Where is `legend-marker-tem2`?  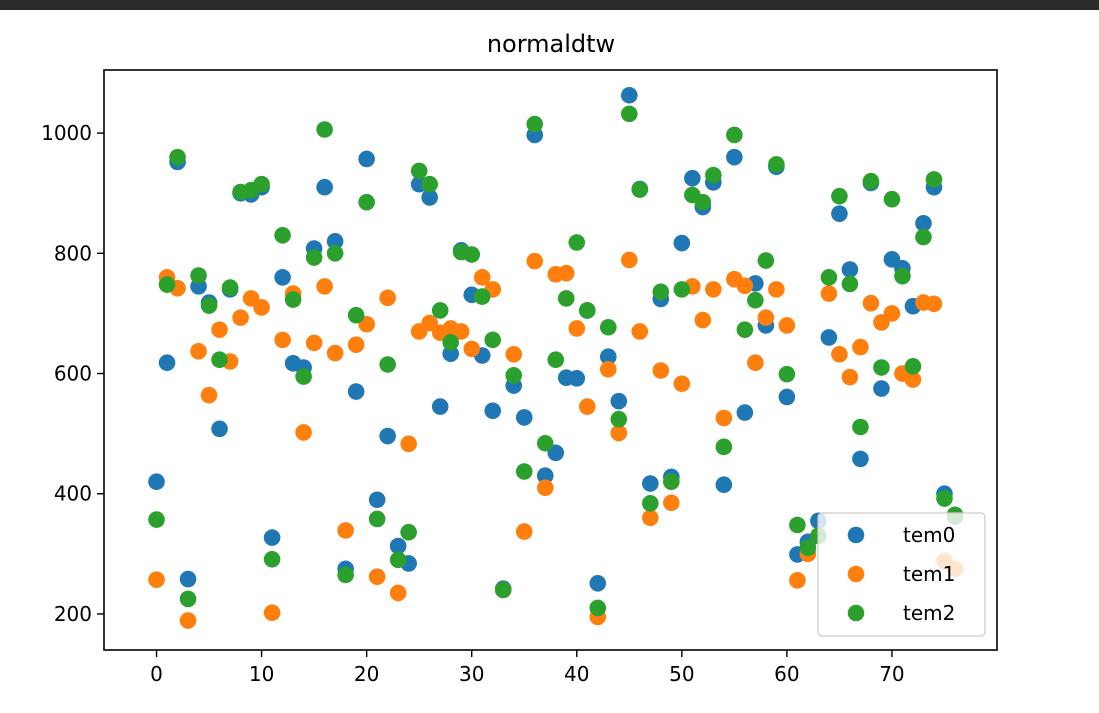 legend-marker-tem2 is located at coordinates (856, 613).